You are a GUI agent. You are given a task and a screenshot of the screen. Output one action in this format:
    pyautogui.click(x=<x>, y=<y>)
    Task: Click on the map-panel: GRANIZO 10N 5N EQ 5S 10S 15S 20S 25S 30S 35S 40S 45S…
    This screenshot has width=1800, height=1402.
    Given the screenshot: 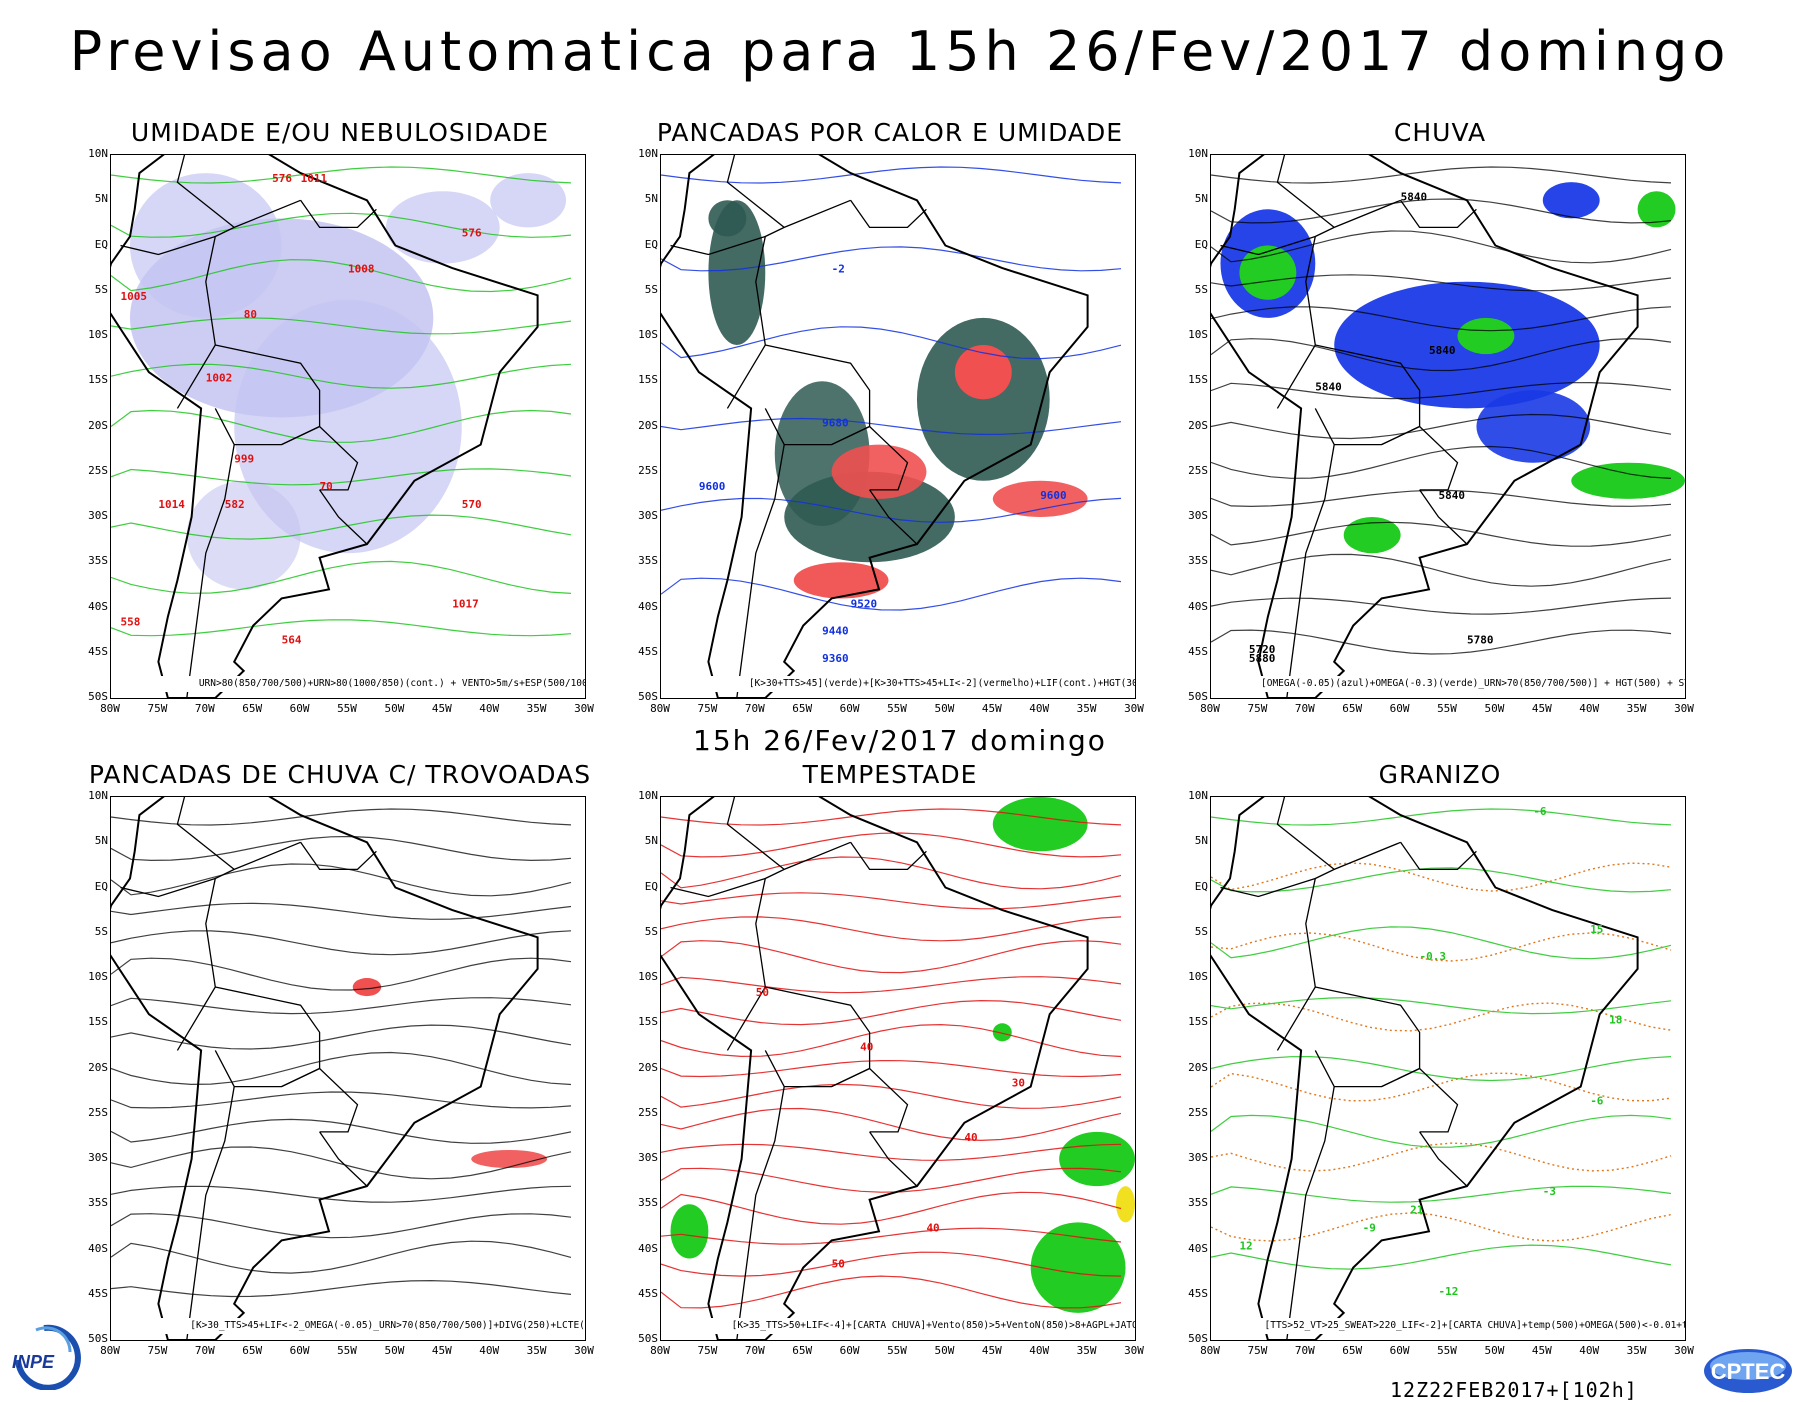 What is the action you would take?
    pyautogui.click(x=1440, y=1070)
    